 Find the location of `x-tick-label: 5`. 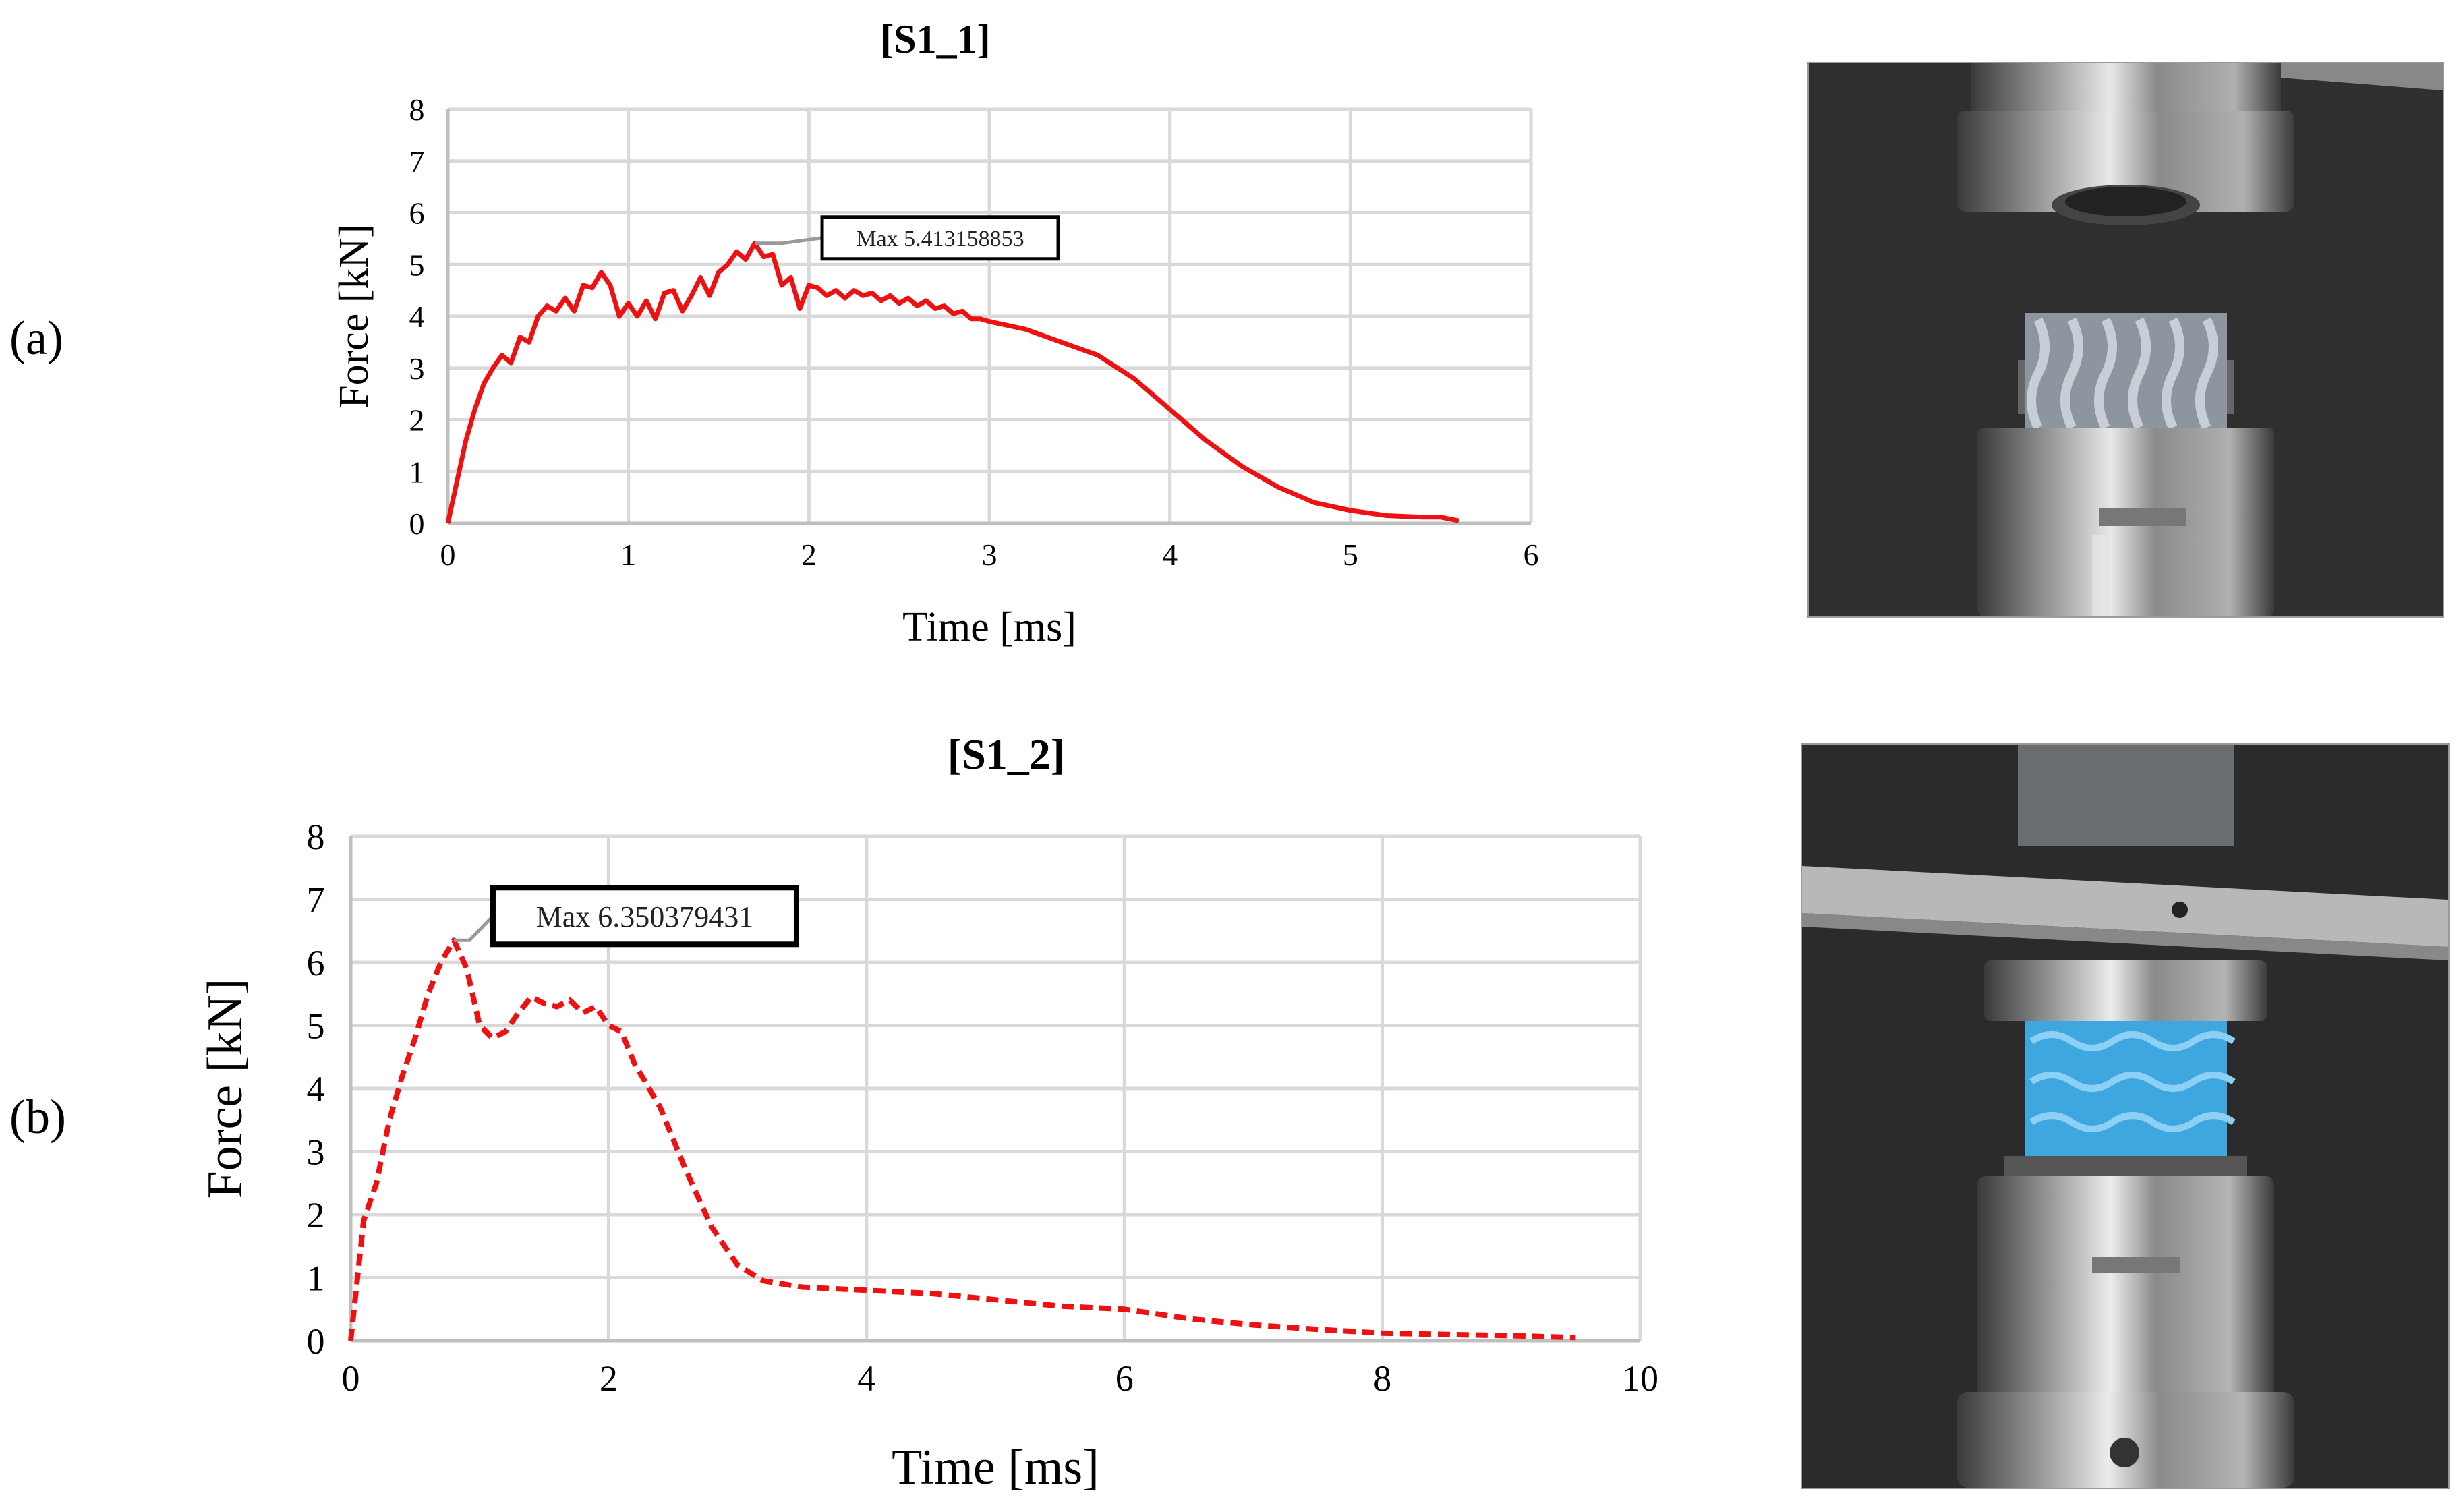

x-tick-label: 5 is located at coordinates (1350, 554).